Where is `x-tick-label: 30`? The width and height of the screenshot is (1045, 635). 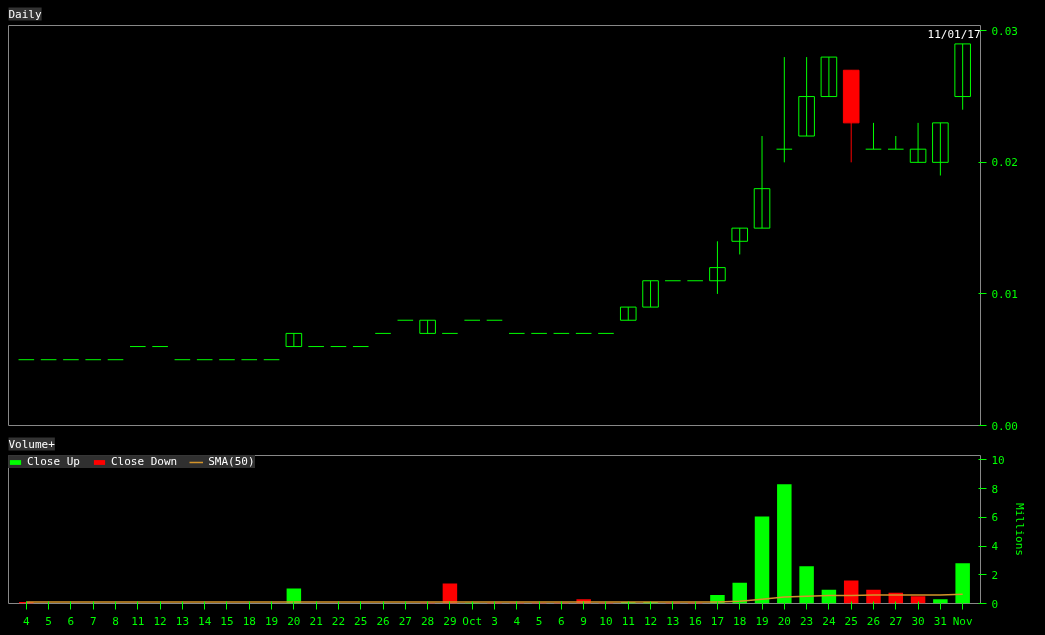 x-tick-label: 30 is located at coordinates (918, 621).